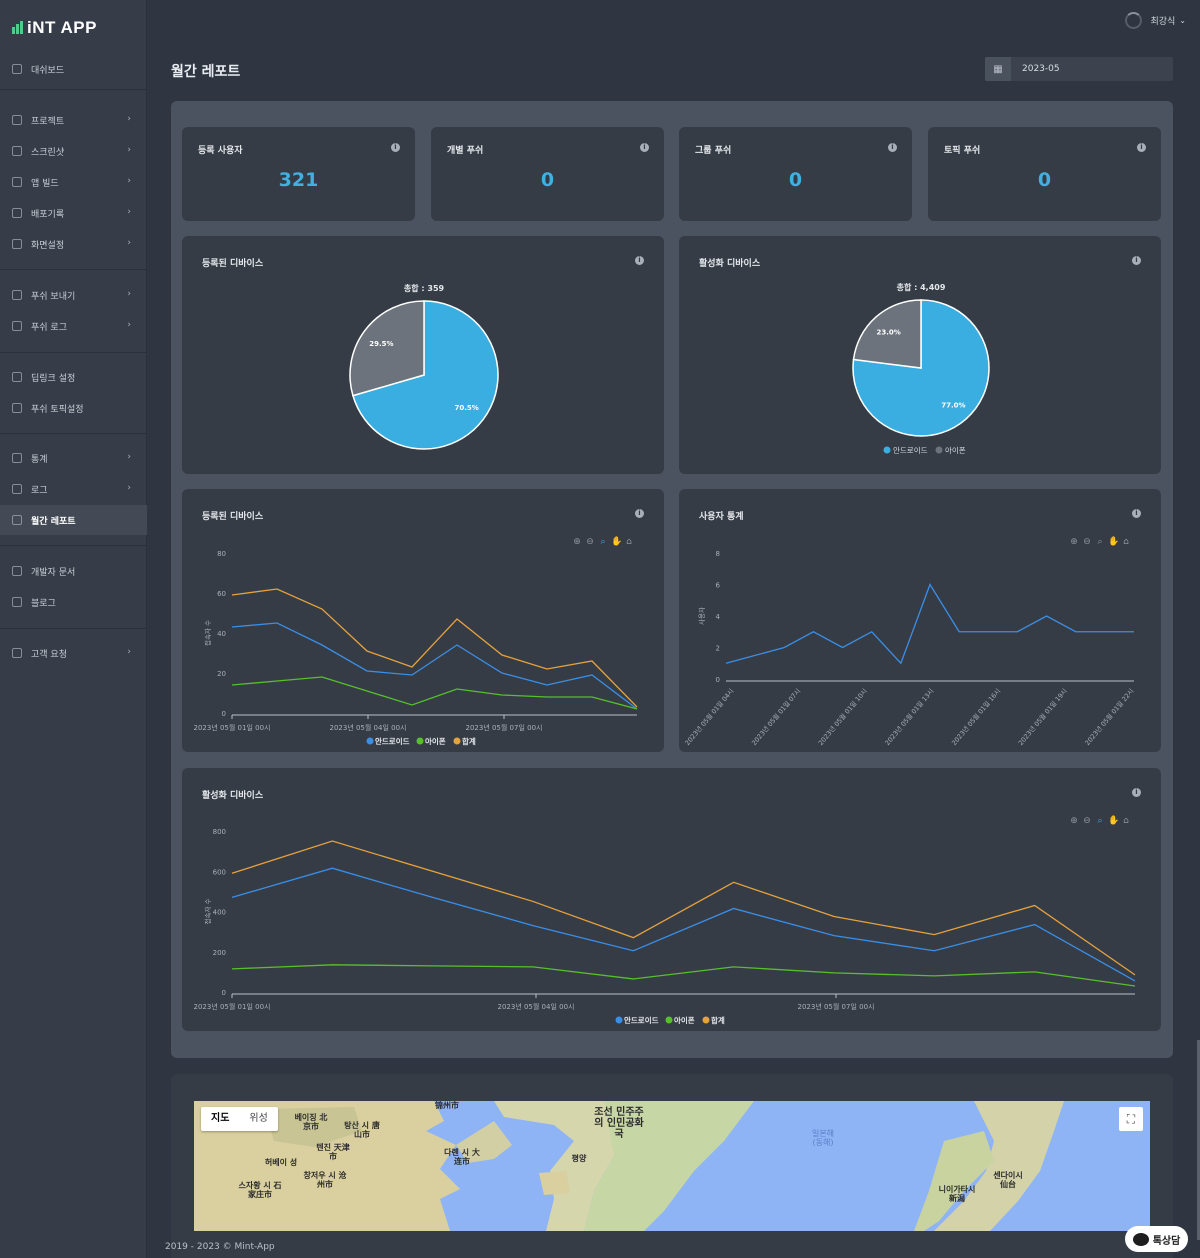  I want to click on sidebar-item: 프로젝트 ›, so click(73, 120).